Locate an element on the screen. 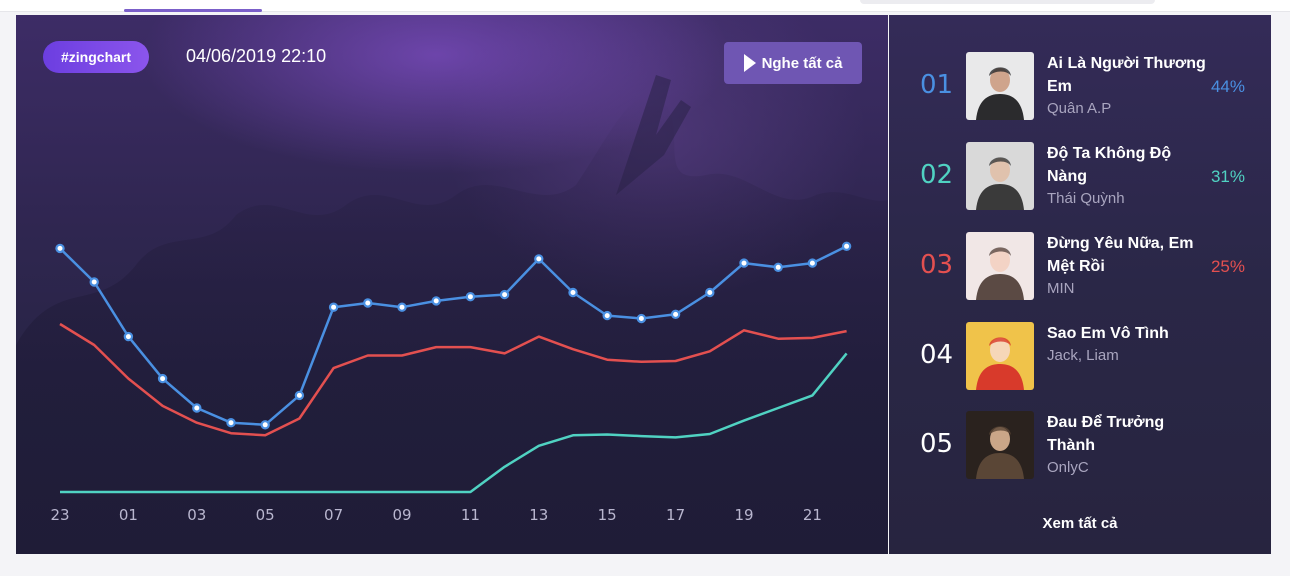 The height and width of the screenshot is (576, 1290). x-tick-label: 11 is located at coordinates (470, 515).